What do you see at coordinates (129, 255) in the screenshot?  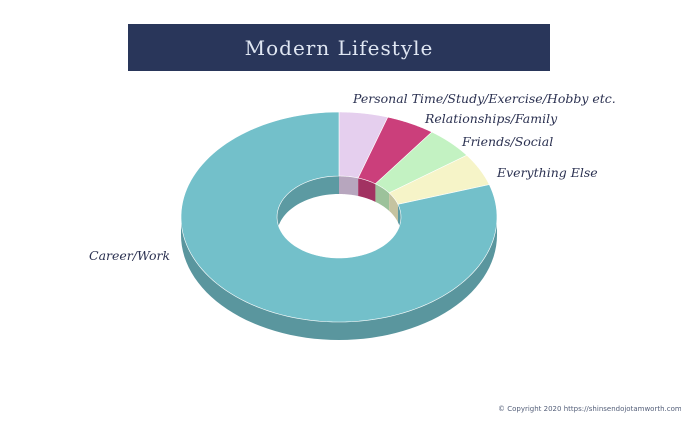 I see `label-career-work: Career/Work` at bounding box center [129, 255].